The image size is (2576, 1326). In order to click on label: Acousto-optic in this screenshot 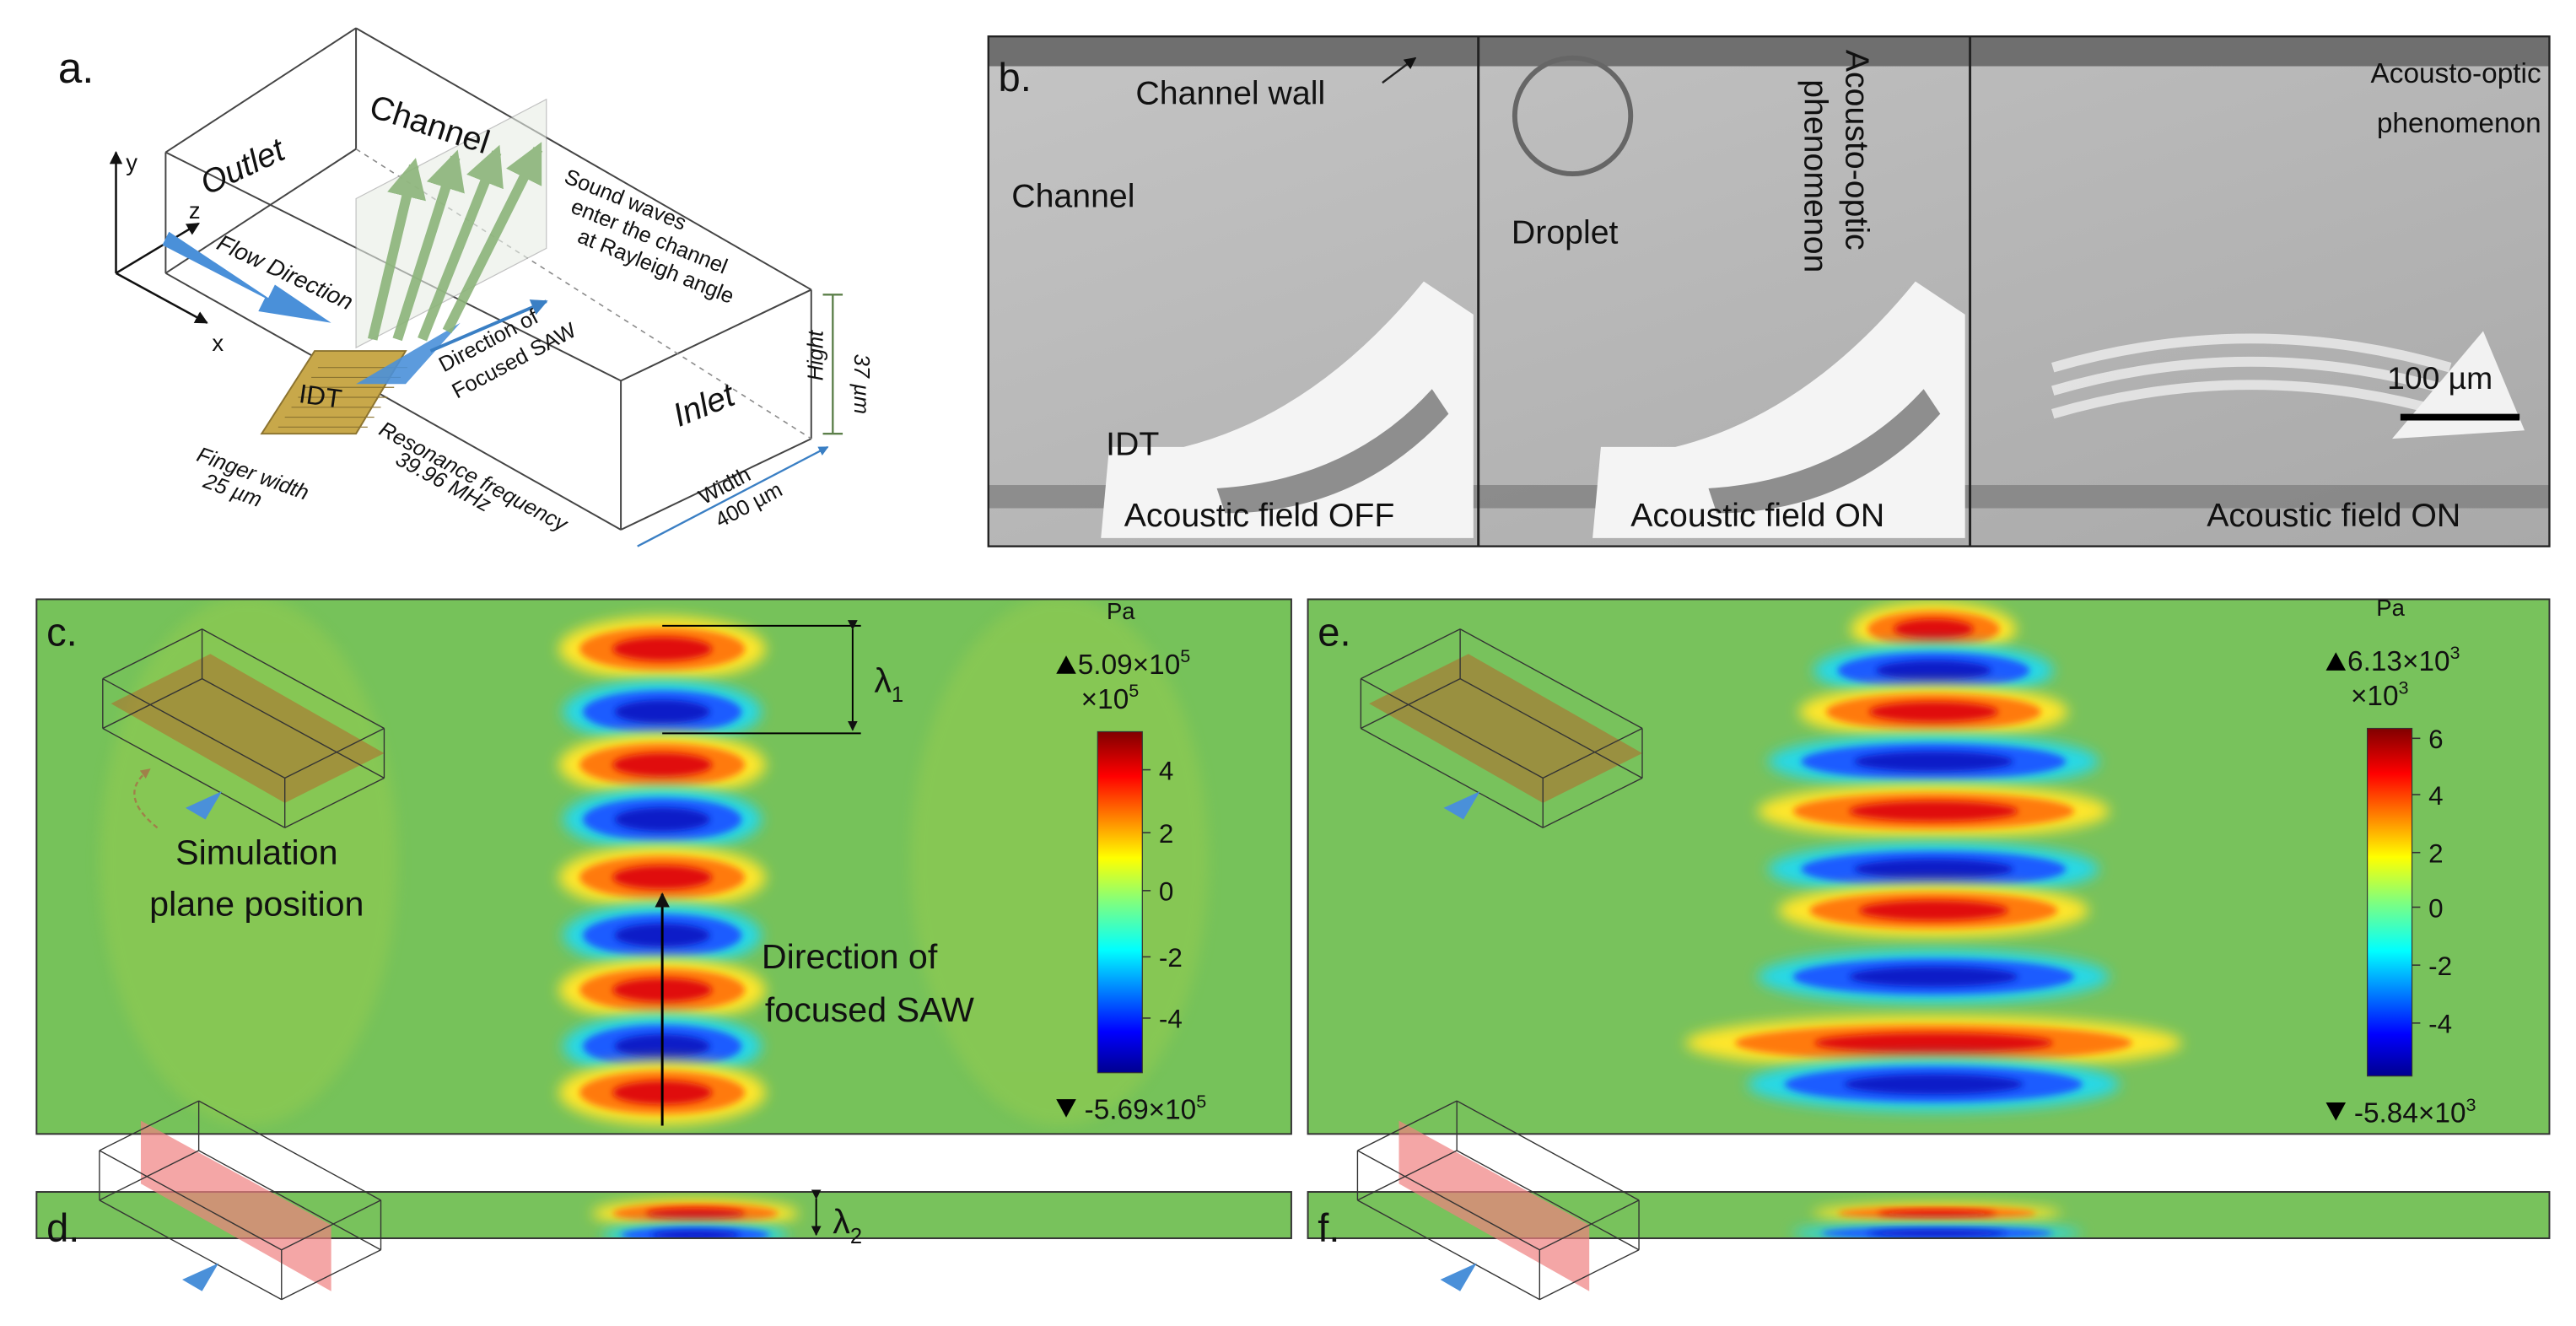, I will do `click(1856, 150)`.